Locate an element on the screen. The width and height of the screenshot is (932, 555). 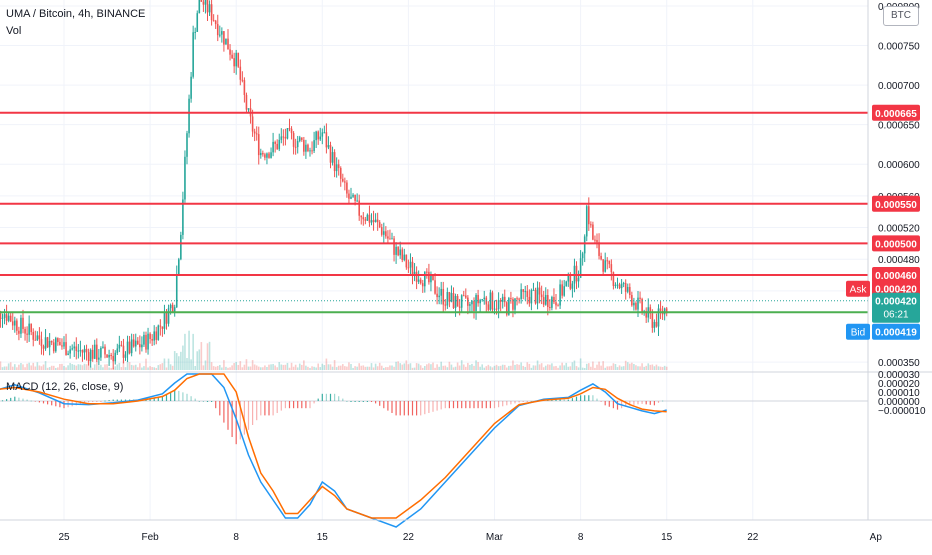
macd-legend: MACD (12, 26, close, 9) is located at coordinates (65, 387).